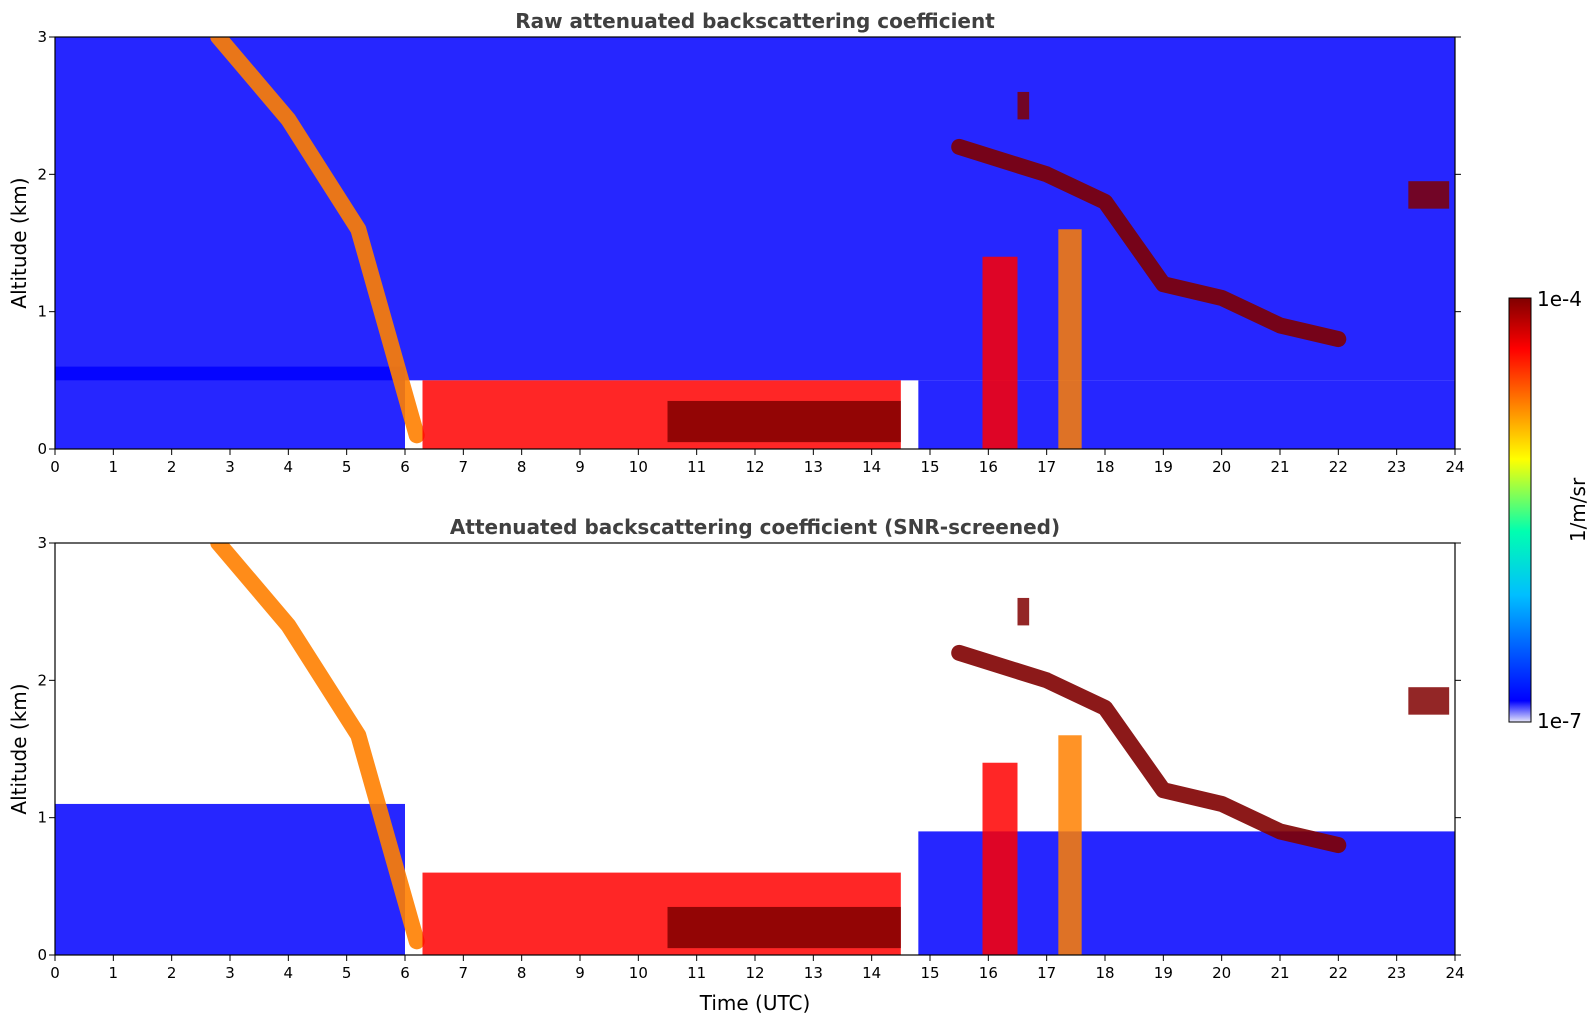 Image resolution: width=1595 pixels, height=1020 pixels. What do you see at coordinates (1578, 509) in the screenshot?
I see `colorbar-unit-label: 1/m/sr` at bounding box center [1578, 509].